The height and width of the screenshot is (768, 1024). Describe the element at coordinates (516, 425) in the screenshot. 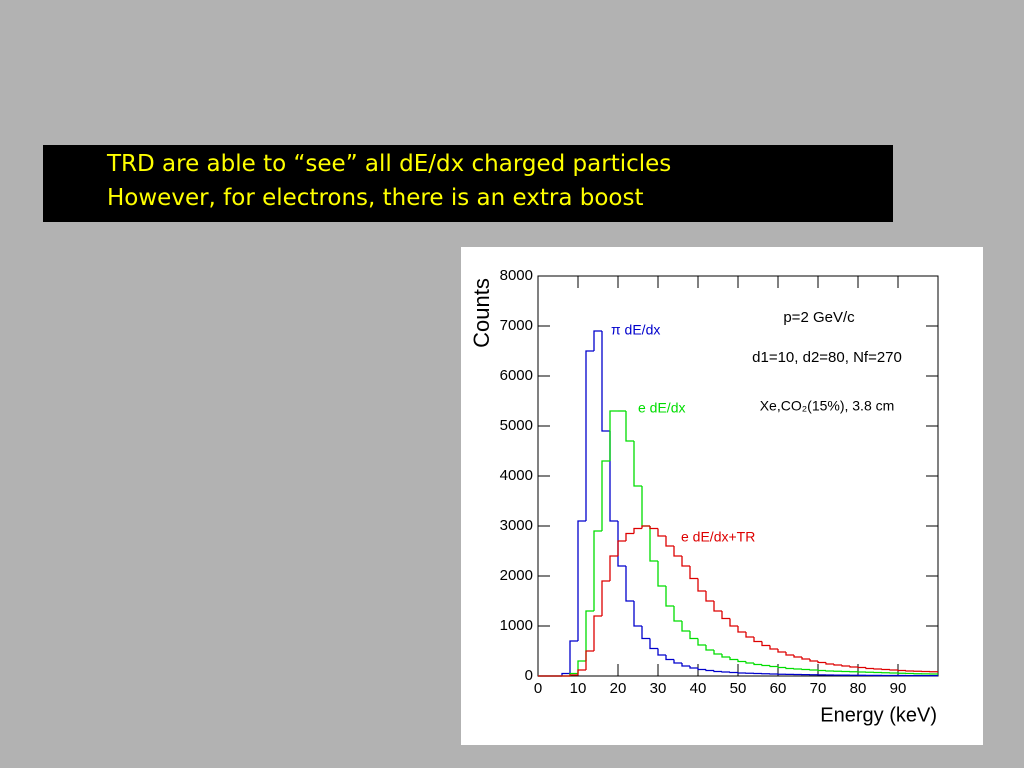

I see `y-tick-label: 5000` at that location.